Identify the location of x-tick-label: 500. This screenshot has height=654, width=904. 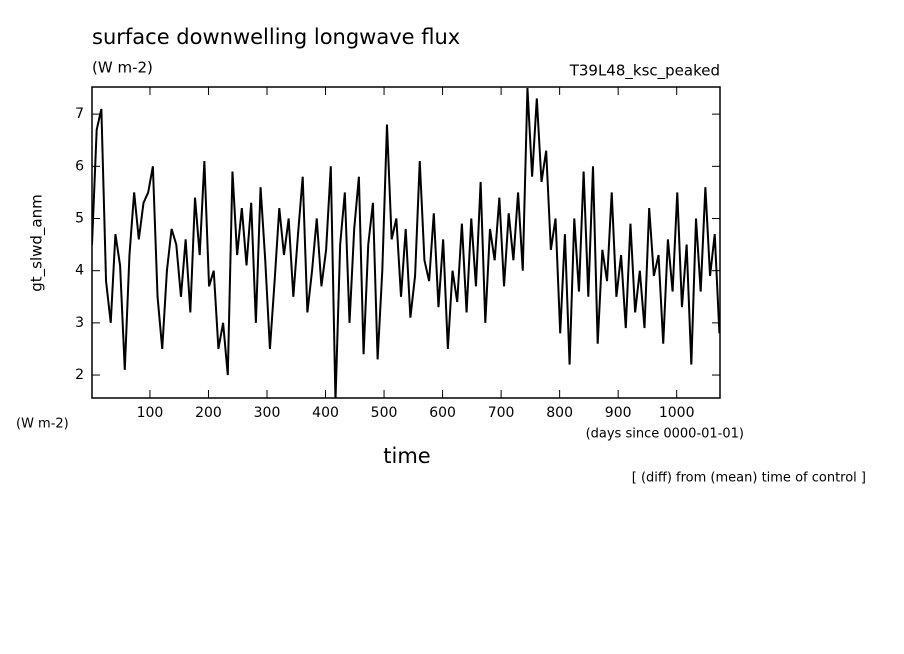
(384, 413).